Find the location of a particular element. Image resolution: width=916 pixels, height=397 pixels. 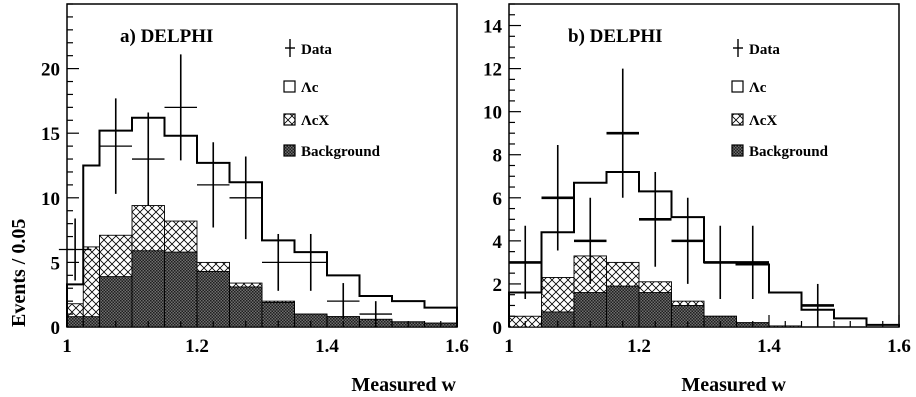

y-tick-label: 14 is located at coordinates (493, 27).